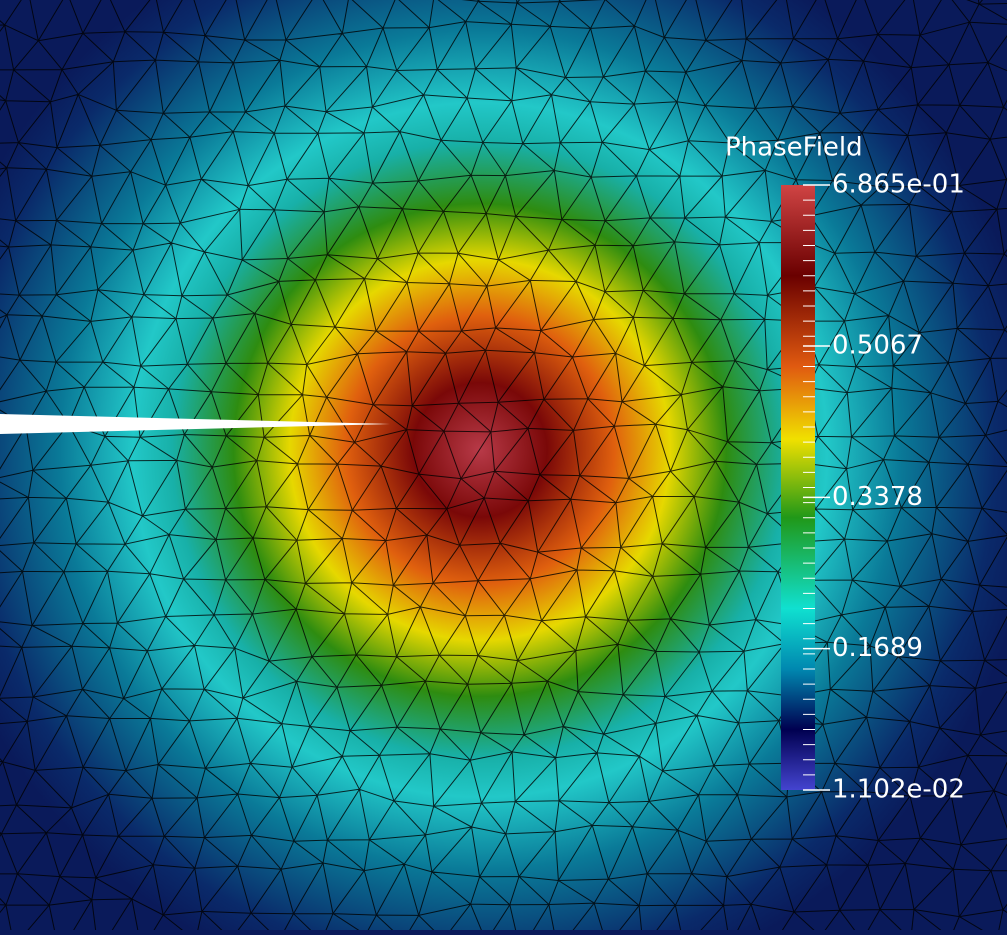  Describe the element at coordinates (877, 346) in the screenshot. I see `tick-label: 0.5067` at that location.